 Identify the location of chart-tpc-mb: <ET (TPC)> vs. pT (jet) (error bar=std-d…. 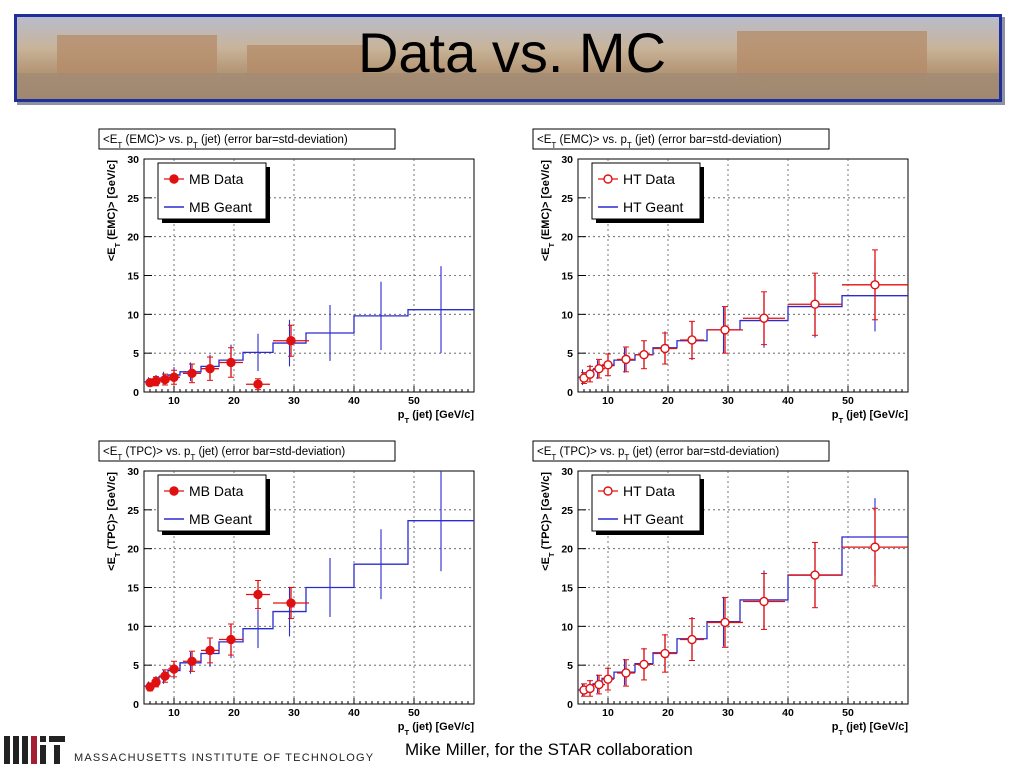
(288, 590).